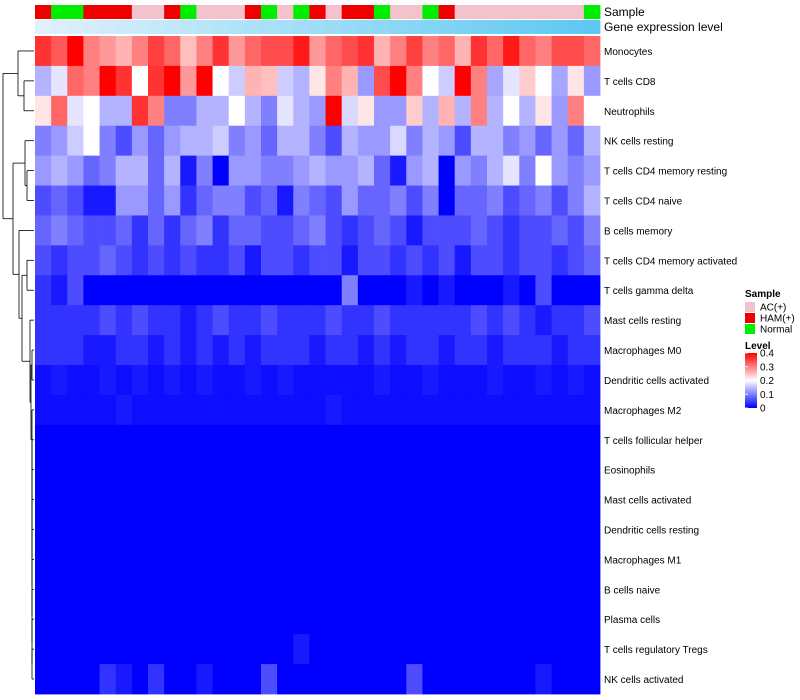  I want to click on expression-level-bar, so click(318, 27).